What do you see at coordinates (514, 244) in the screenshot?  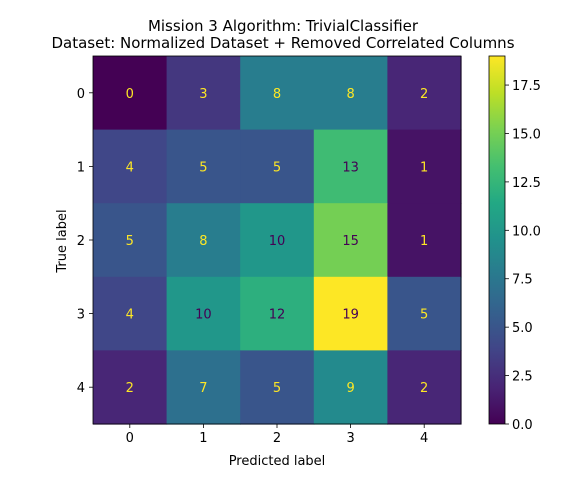 I see `colorbar: 0.0 2.5 5.0 7.5 10.0 12.5 15.0 17.5` at bounding box center [514, 244].